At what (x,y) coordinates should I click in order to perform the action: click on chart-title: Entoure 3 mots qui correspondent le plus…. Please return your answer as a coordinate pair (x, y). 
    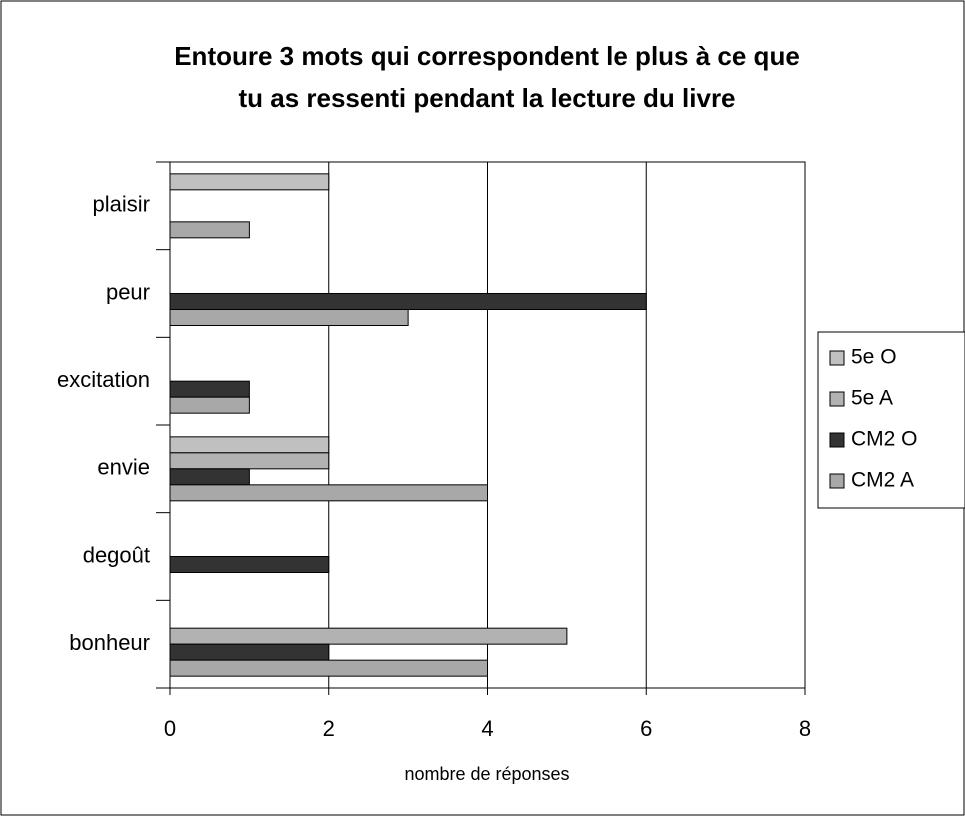
    Looking at the image, I should click on (487, 56).